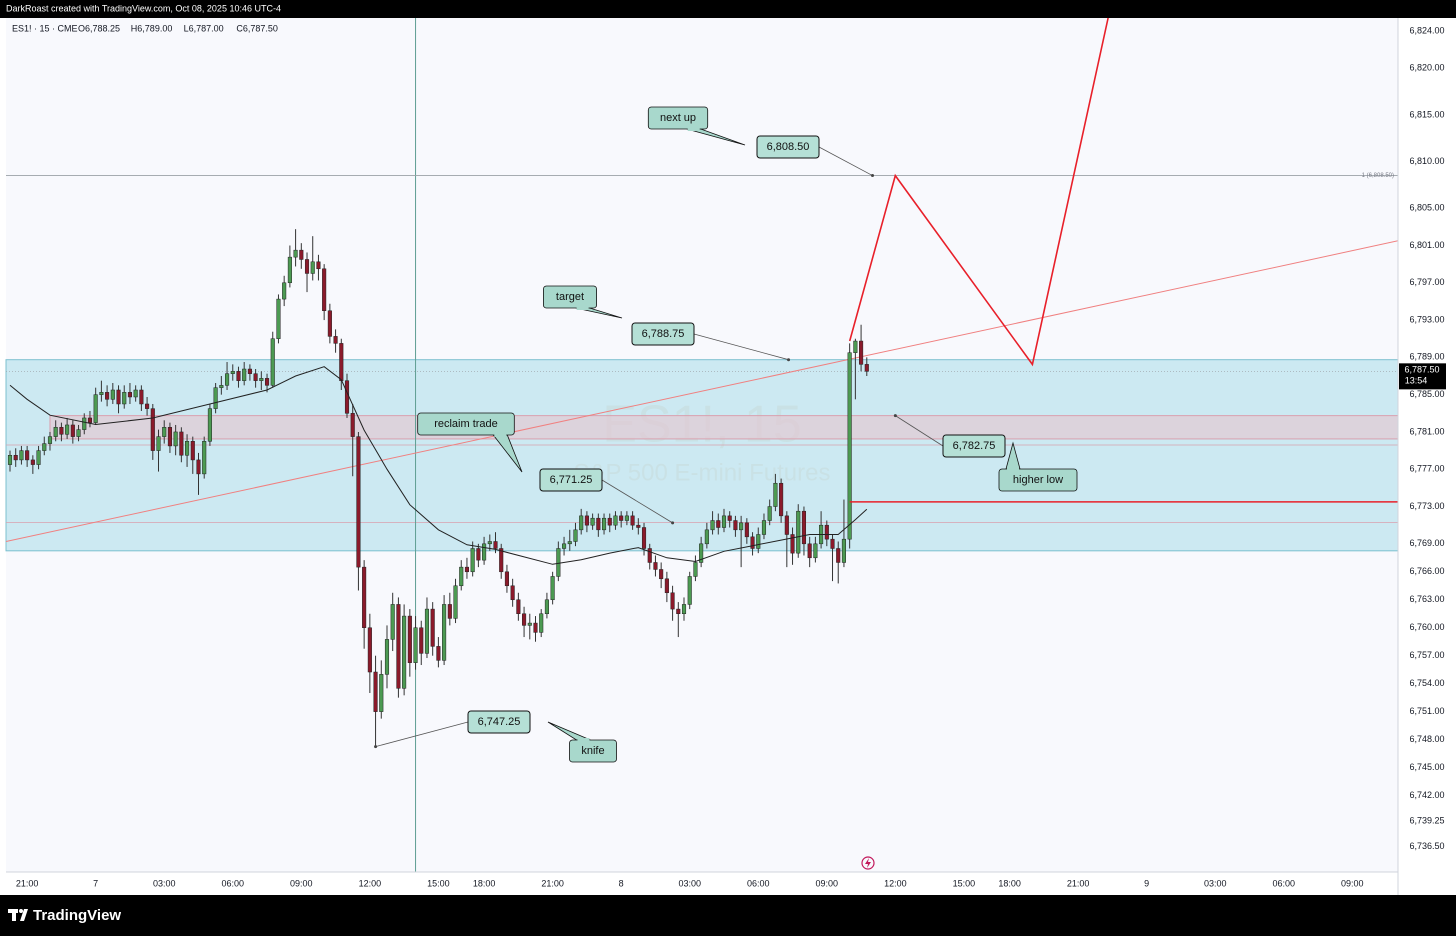 The width and height of the screenshot is (1456, 936). What do you see at coordinates (570, 297) in the screenshot?
I see `note-text: target` at bounding box center [570, 297].